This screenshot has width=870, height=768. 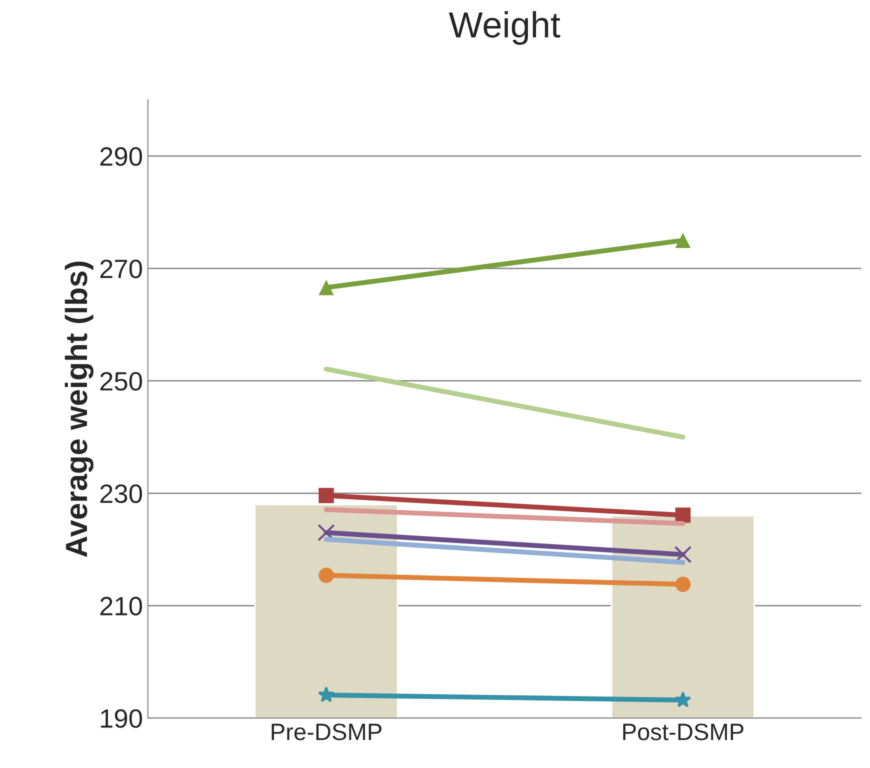 What do you see at coordinates (121, 156) in the screenshot?
I see `y-tick-label: 290` at bounding box center [121, 156].